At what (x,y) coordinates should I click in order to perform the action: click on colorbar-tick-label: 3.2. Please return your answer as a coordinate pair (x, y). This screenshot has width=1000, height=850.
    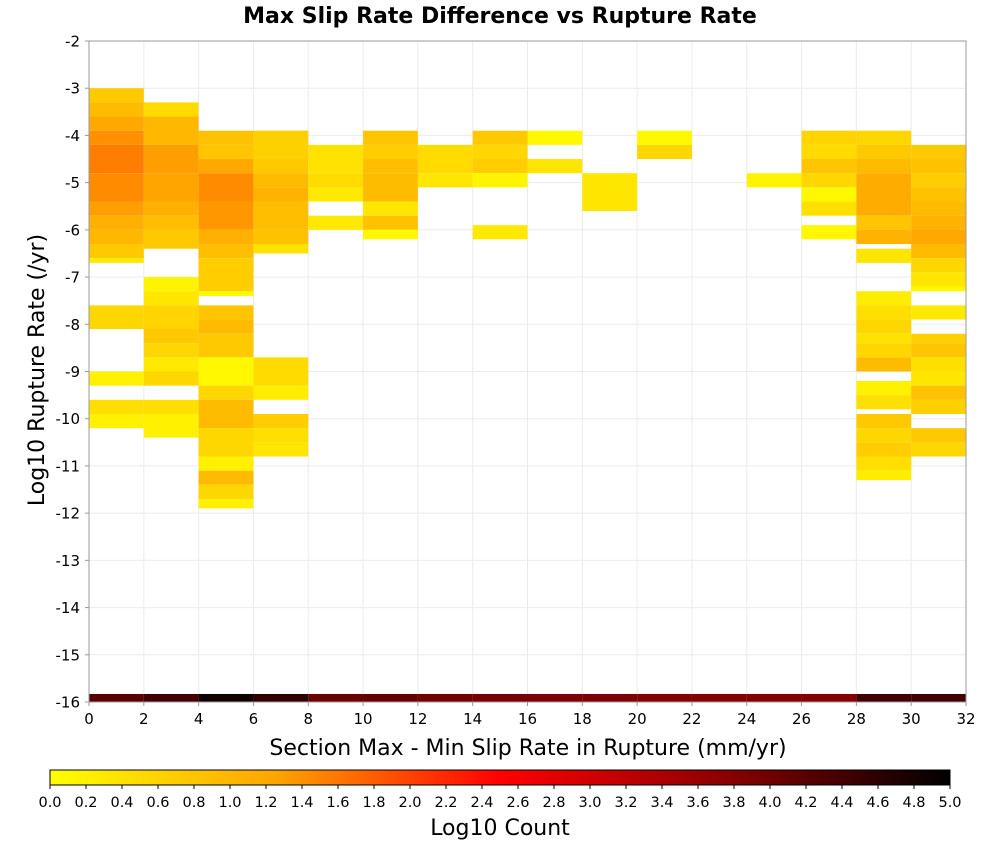
    Looking at the image, I should click on (625, 803).